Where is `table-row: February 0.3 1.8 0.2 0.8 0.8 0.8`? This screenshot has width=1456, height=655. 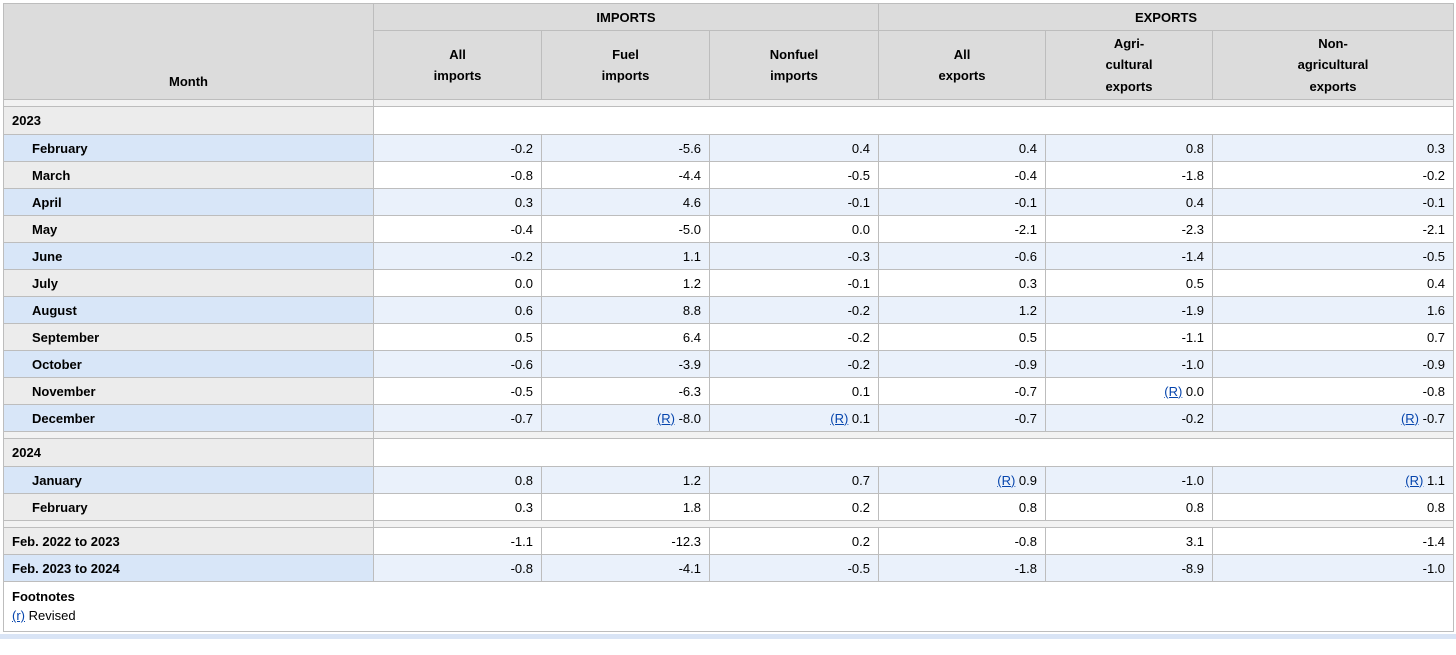
table-row: February 0.3 1.8 0.2 0.8 0.8 0.8 is located at coordinates (729, 507).